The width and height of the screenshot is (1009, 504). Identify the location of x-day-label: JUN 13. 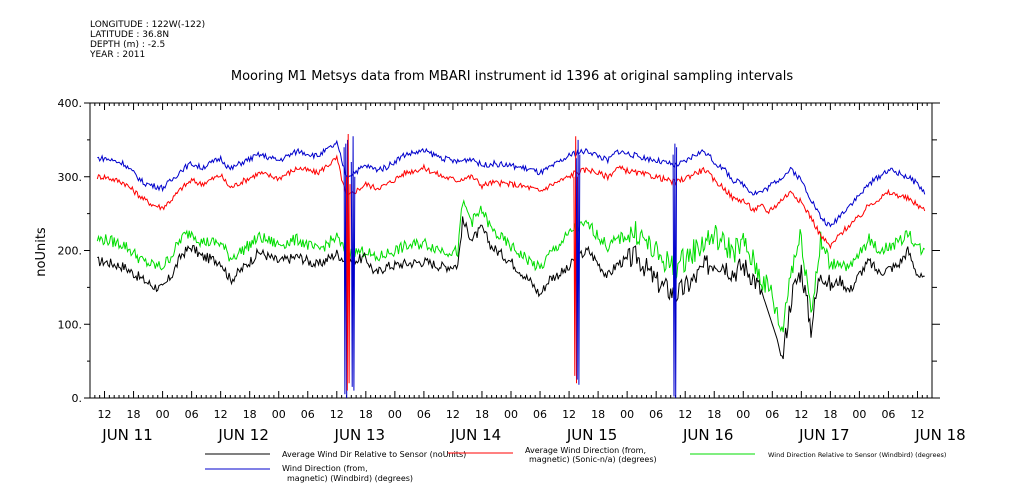
(359, 435).